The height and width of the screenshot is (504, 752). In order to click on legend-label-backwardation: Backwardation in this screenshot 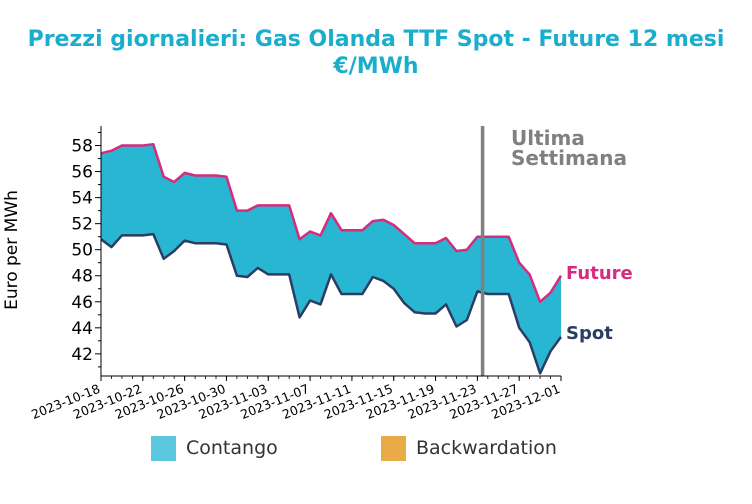, I will do `click(486, 448)`.